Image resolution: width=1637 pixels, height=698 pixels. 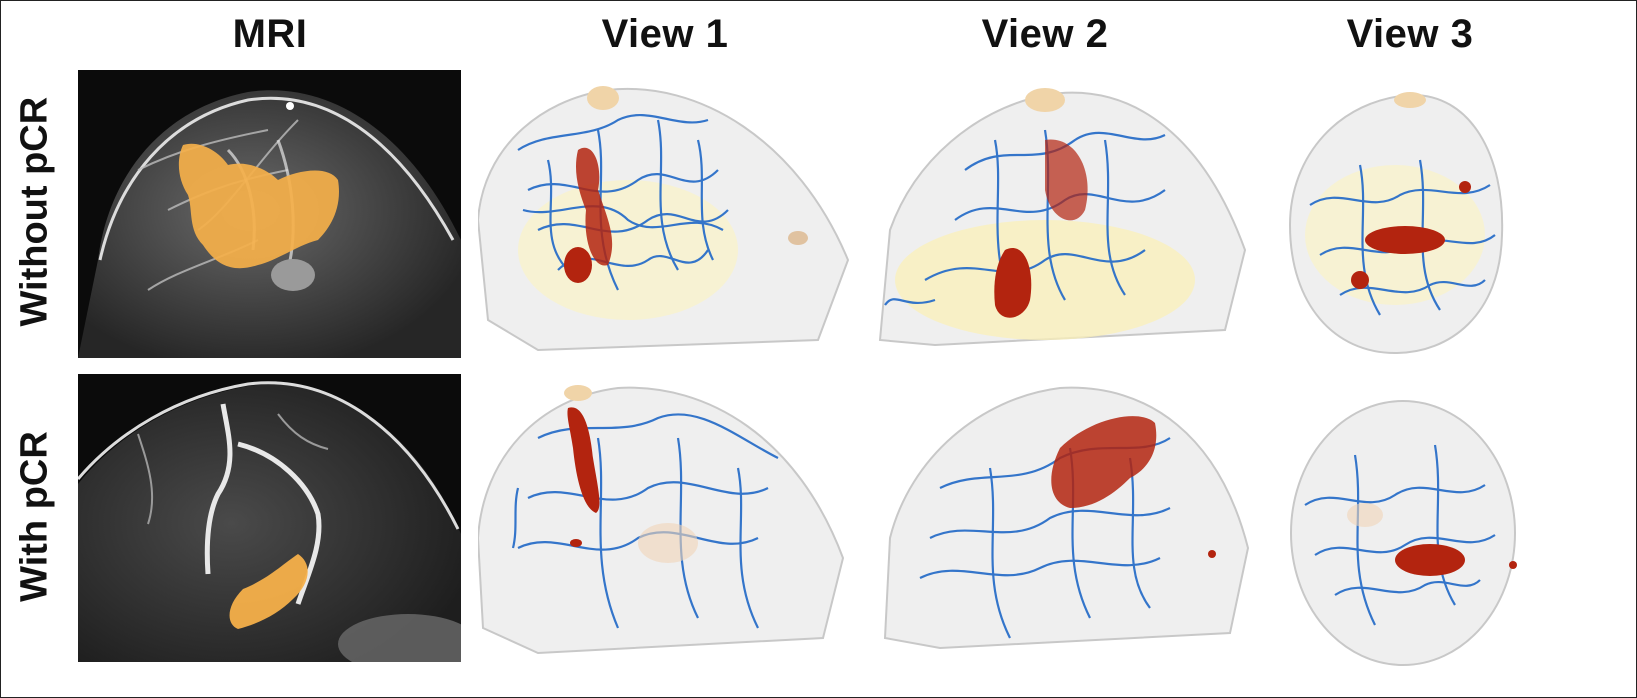 I want to click on row-label-with-pcr: With pCR, so click(x=34, y=516).